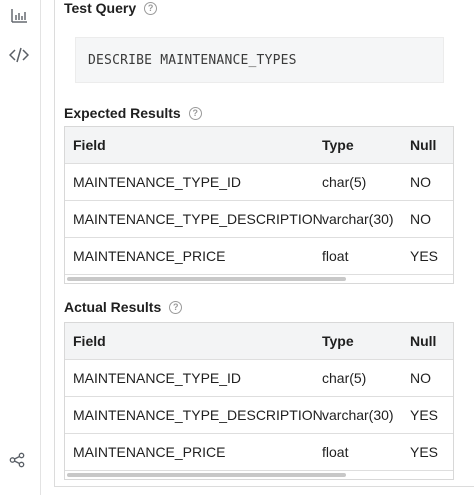 Image resolution: width=474 pixels, height=495 pixels. I want to click on test-query-title: Test Query, so click(100, 8).